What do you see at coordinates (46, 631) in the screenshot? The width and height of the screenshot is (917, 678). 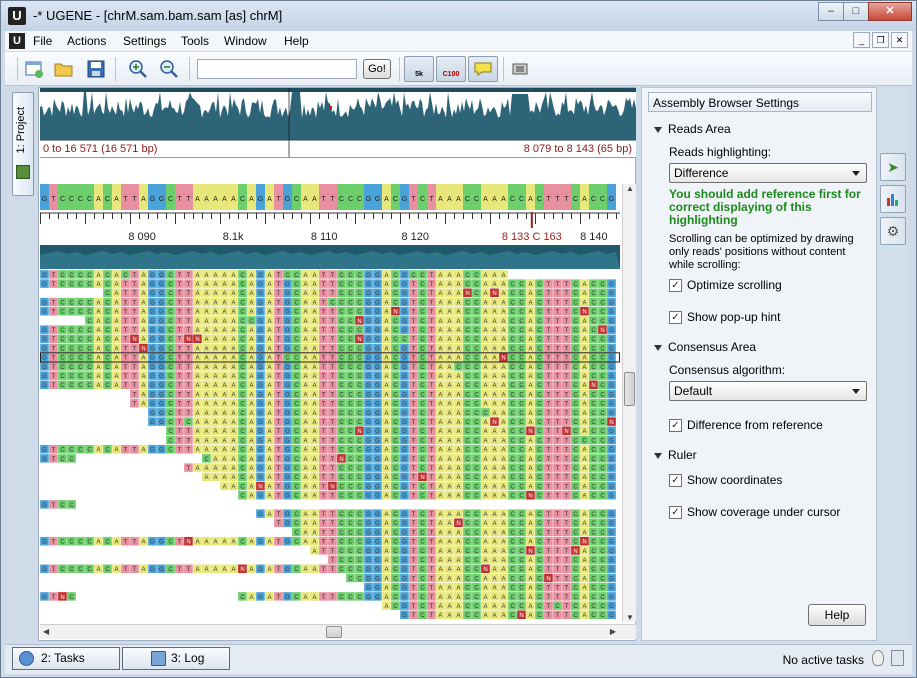 I see `scroll-left-icon: ◀` at bounding box center [46, 631].